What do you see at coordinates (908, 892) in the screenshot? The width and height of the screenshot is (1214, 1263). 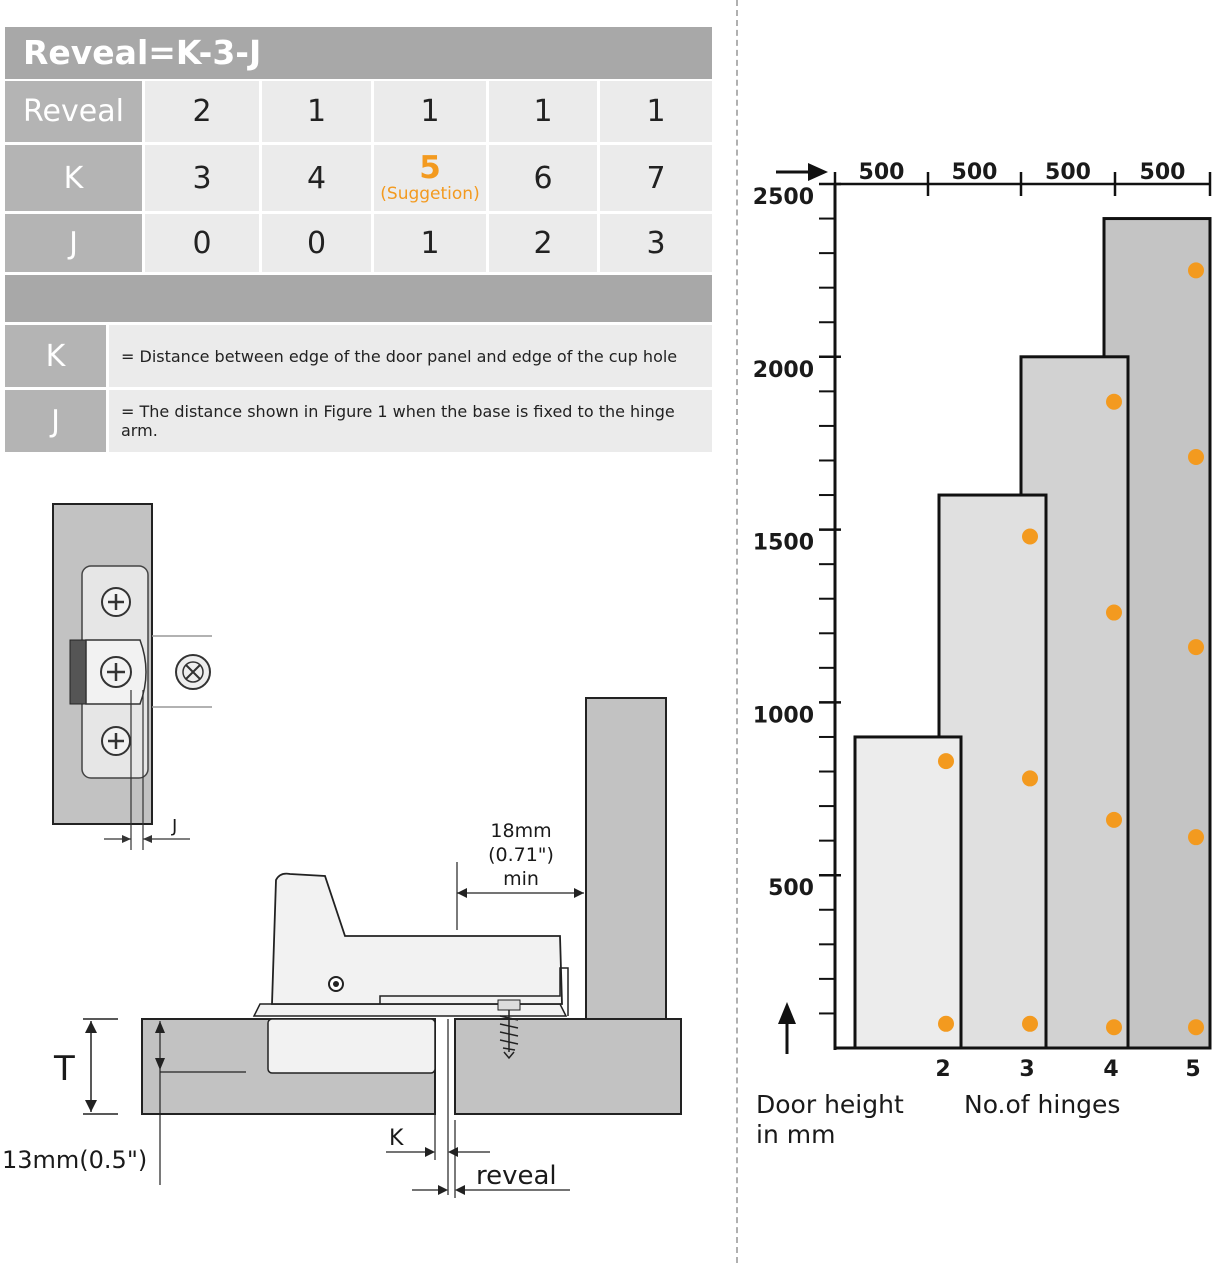 I see `chart-bar` at bounding box center [908, 892].